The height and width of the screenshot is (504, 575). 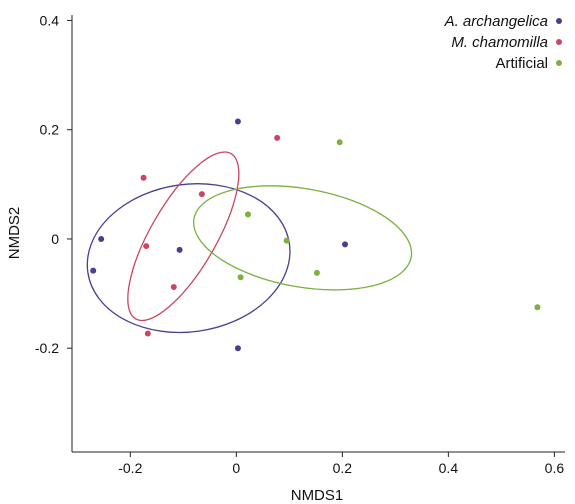 I want to click on x-tick-label: 0, so click(x=236, y=468).